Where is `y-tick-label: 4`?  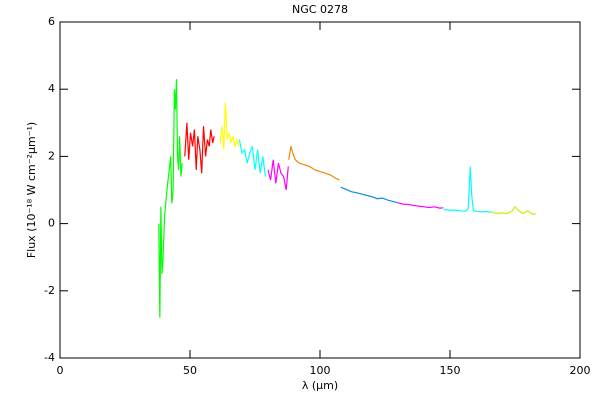 y-tick-label: 4 is located at coordinates (51, 88).